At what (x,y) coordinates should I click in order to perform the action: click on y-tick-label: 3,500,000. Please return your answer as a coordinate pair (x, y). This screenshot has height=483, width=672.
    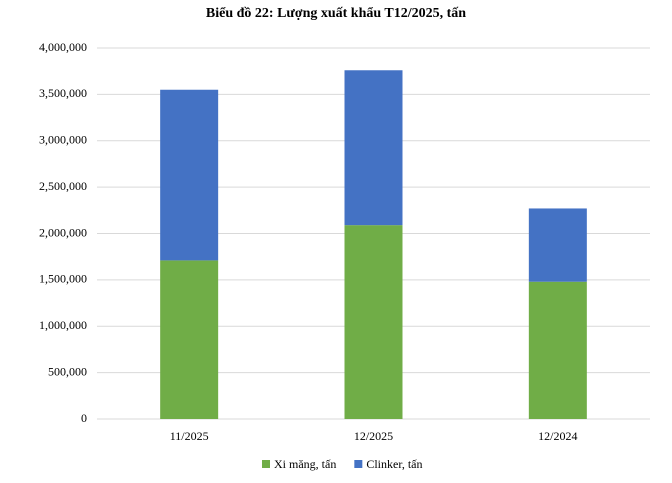
    Looking at the image, I should click on (63, 93).